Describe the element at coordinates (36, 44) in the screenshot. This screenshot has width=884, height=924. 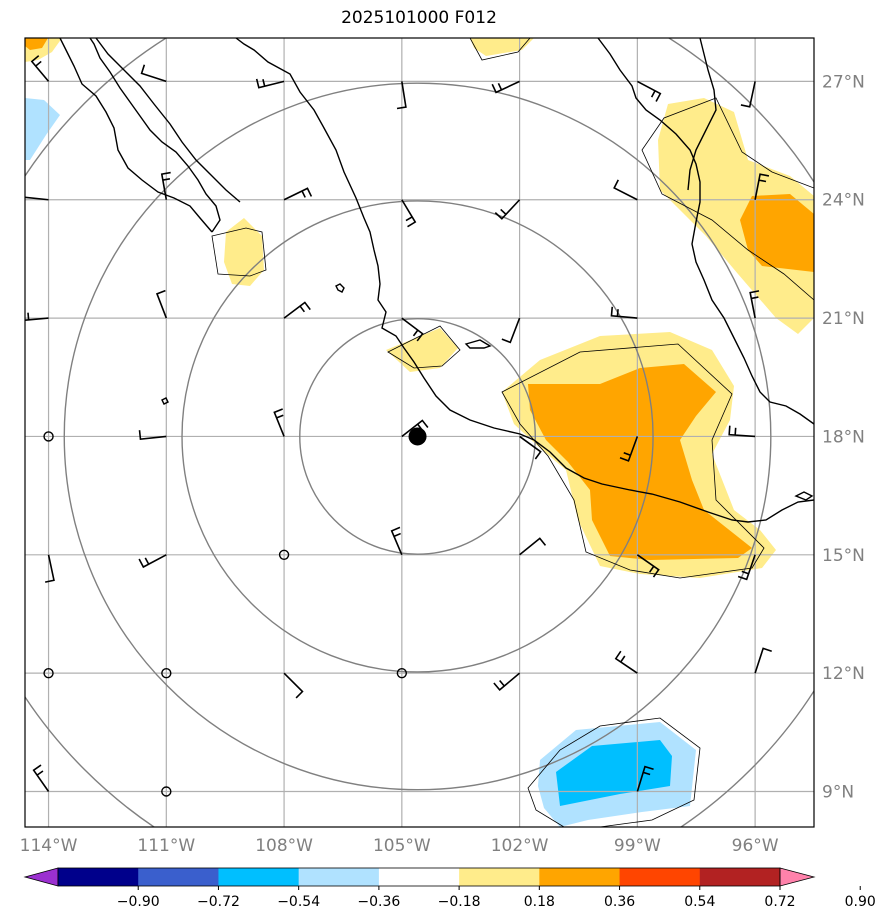
I see `positive-field-nw-corner-core` at that location.